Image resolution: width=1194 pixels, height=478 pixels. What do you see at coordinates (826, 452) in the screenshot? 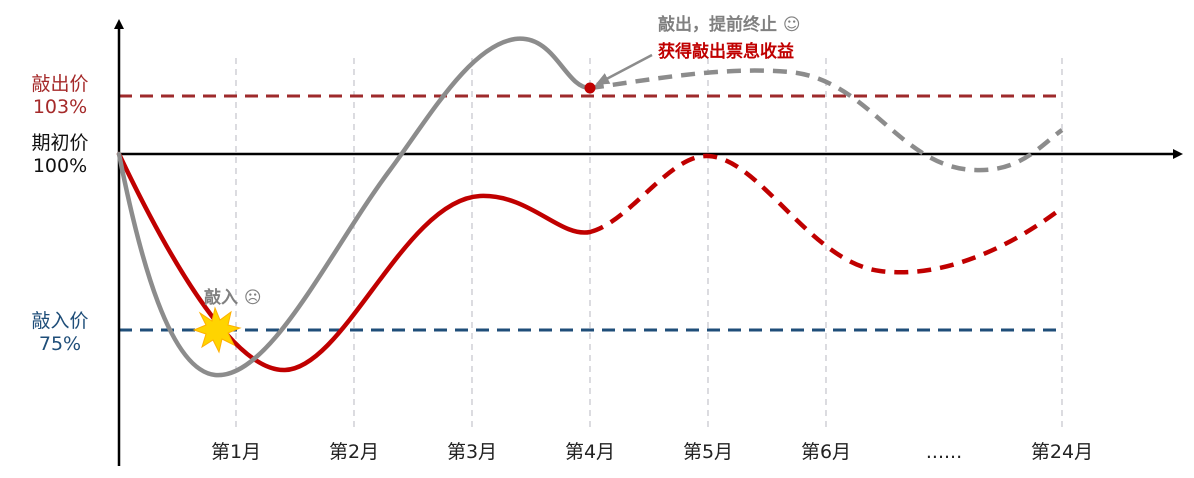
I see `x-tick-label: 第6月` at bounding box center [826, 452].